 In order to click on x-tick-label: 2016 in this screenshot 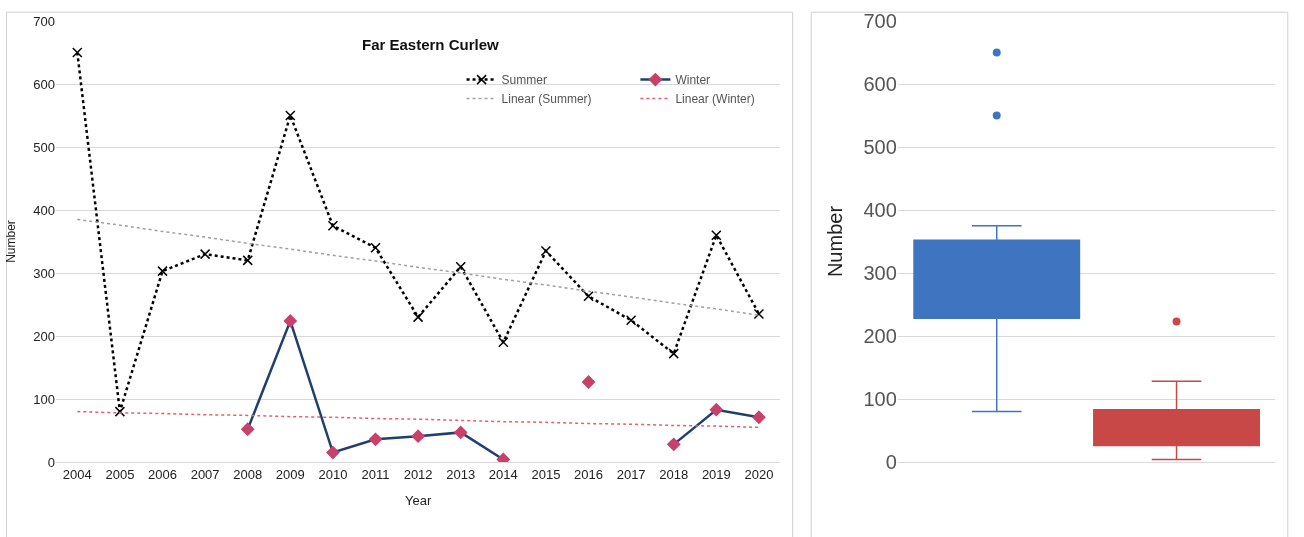, I will do `click(588, 474)`.